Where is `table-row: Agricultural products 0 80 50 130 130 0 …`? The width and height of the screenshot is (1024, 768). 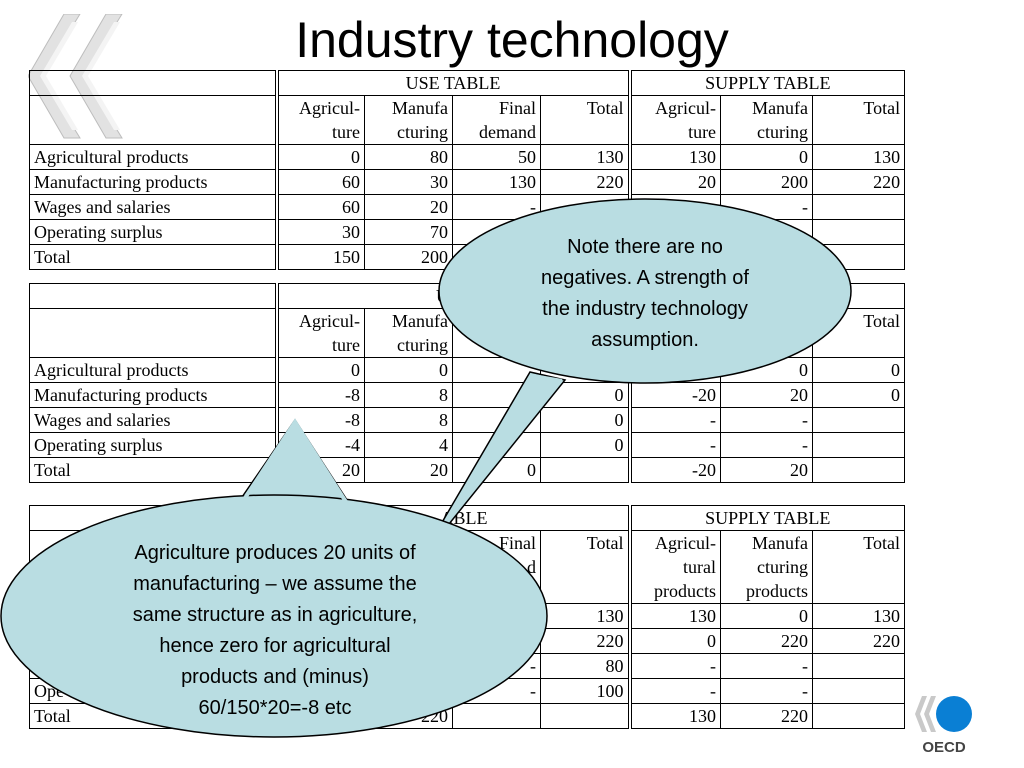
table-row: Agricultural products 0 80 50 130 130 0 … is located at coordinates (467, 157).